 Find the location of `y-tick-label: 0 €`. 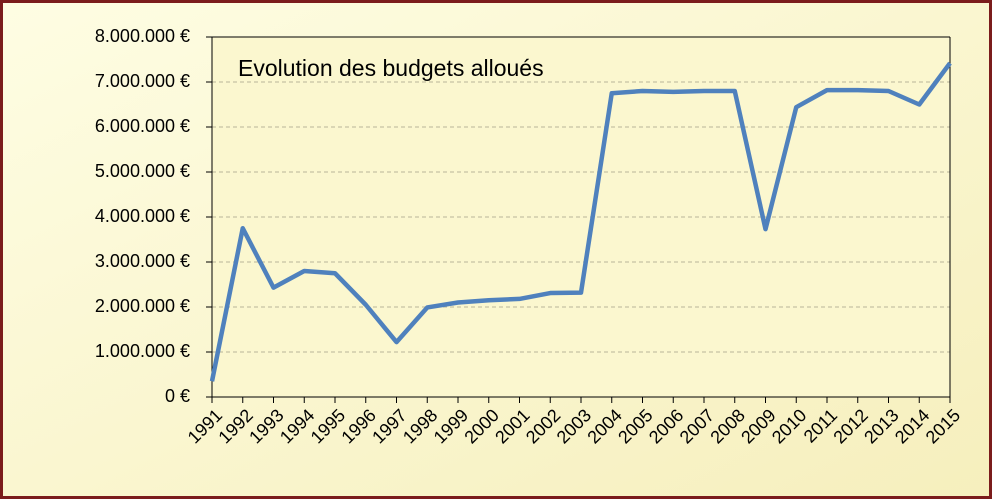

y-tick-label: 0 € is located at coordinates (177, 396).